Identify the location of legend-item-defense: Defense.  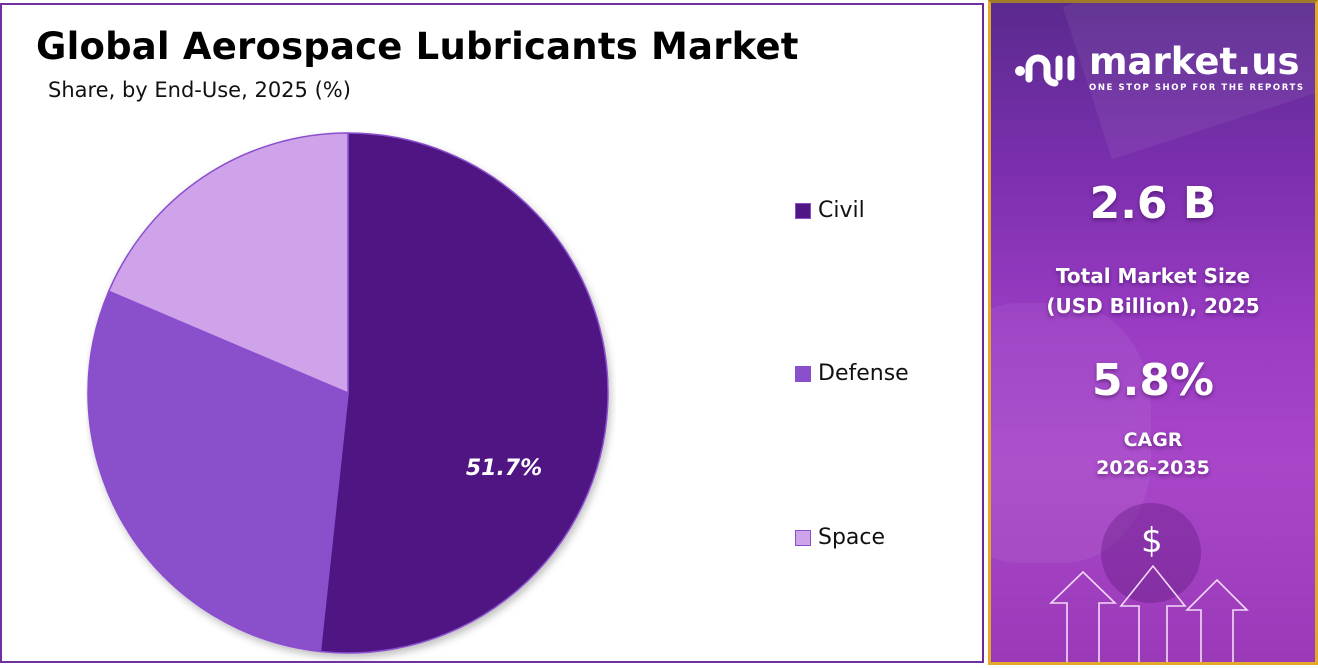
(852, 373).